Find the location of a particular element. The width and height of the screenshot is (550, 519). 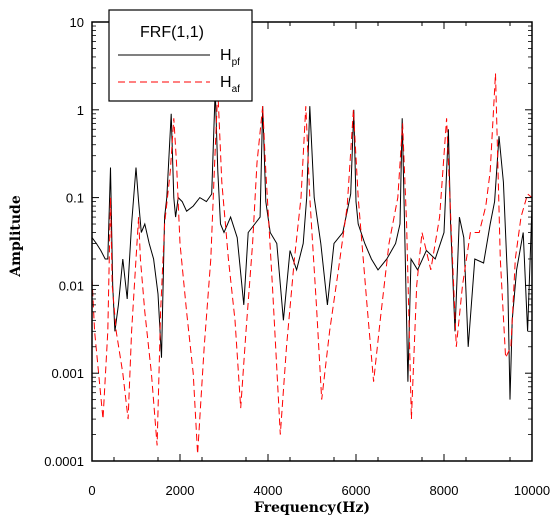

legend-title: FRF(1,1) is located at coordinates (172, 32).